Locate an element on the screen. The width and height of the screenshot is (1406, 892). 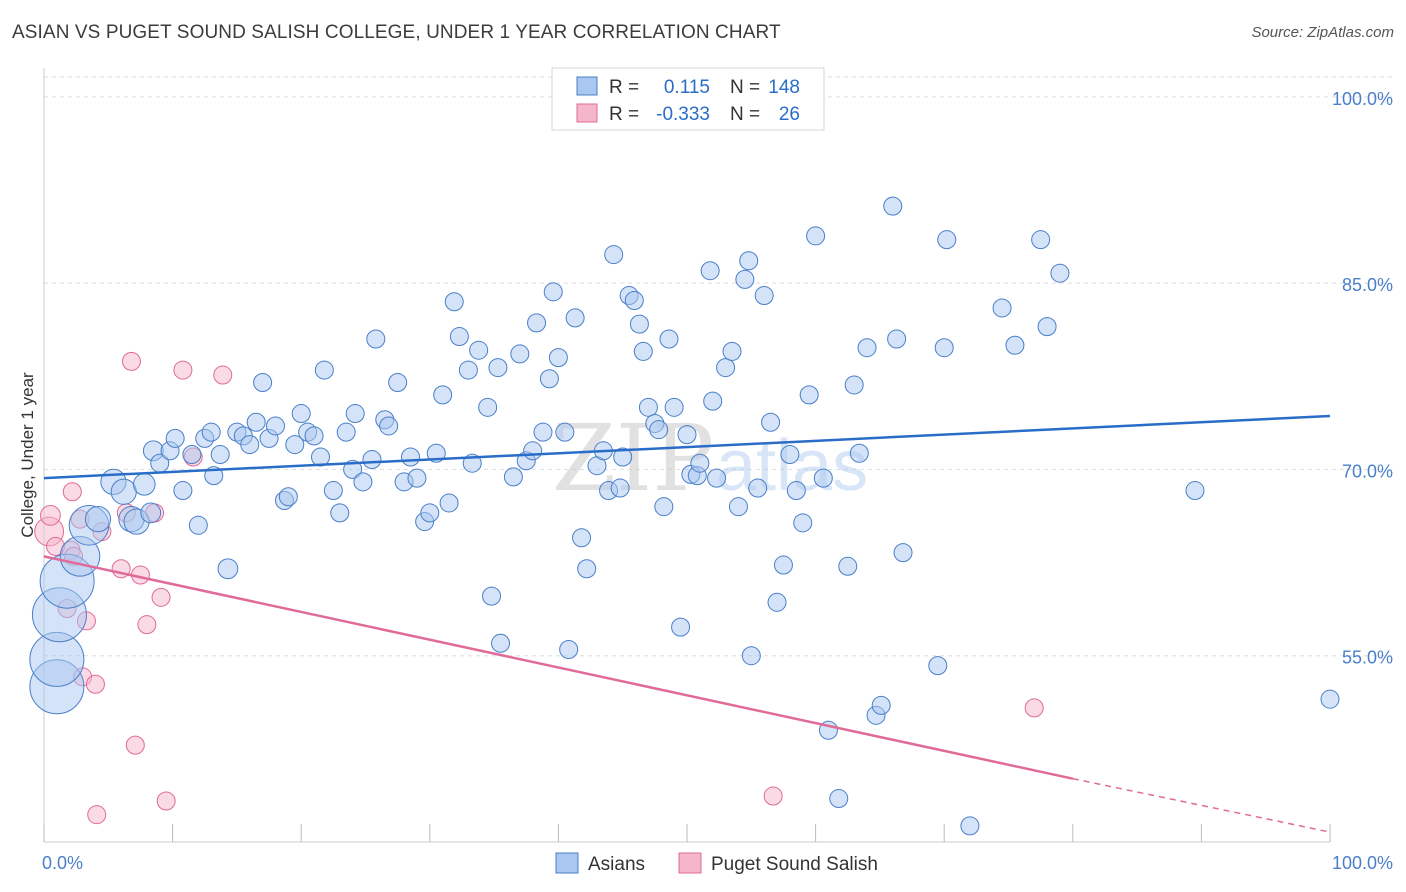
stats-legend: R = 0.115 N = 148 R = -0.333 N = 26 is located at coordinates (688, 99).